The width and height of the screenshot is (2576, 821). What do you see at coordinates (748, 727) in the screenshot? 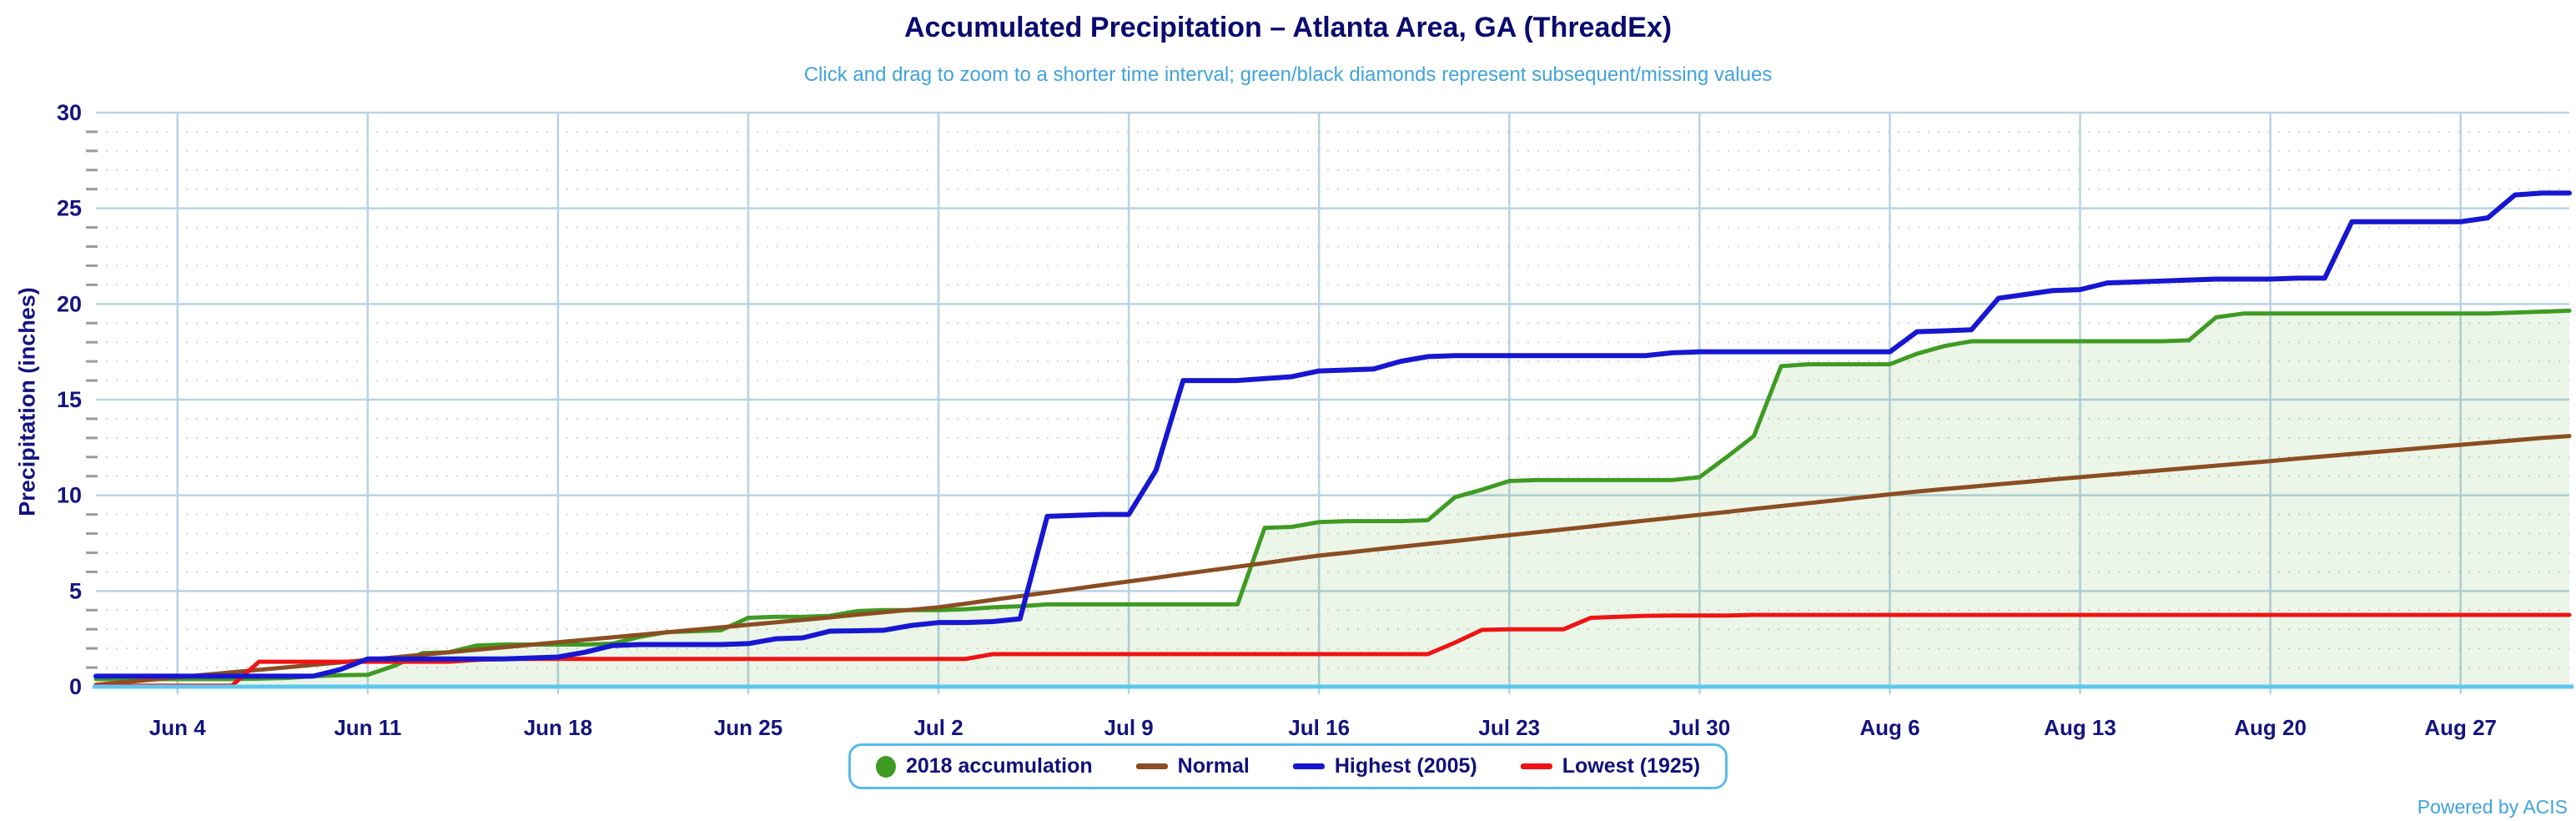
I see `x-tick-label: Jun 25` at bounding box center [748, 727].